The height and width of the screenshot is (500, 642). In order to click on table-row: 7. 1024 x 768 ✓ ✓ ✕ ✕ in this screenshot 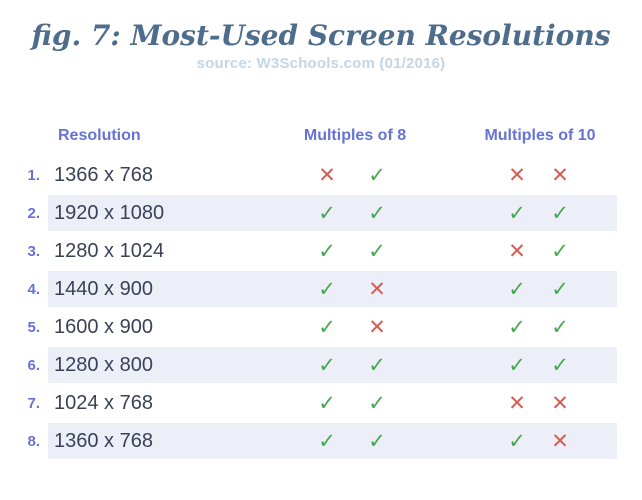, I will do `click(321, 403)`.